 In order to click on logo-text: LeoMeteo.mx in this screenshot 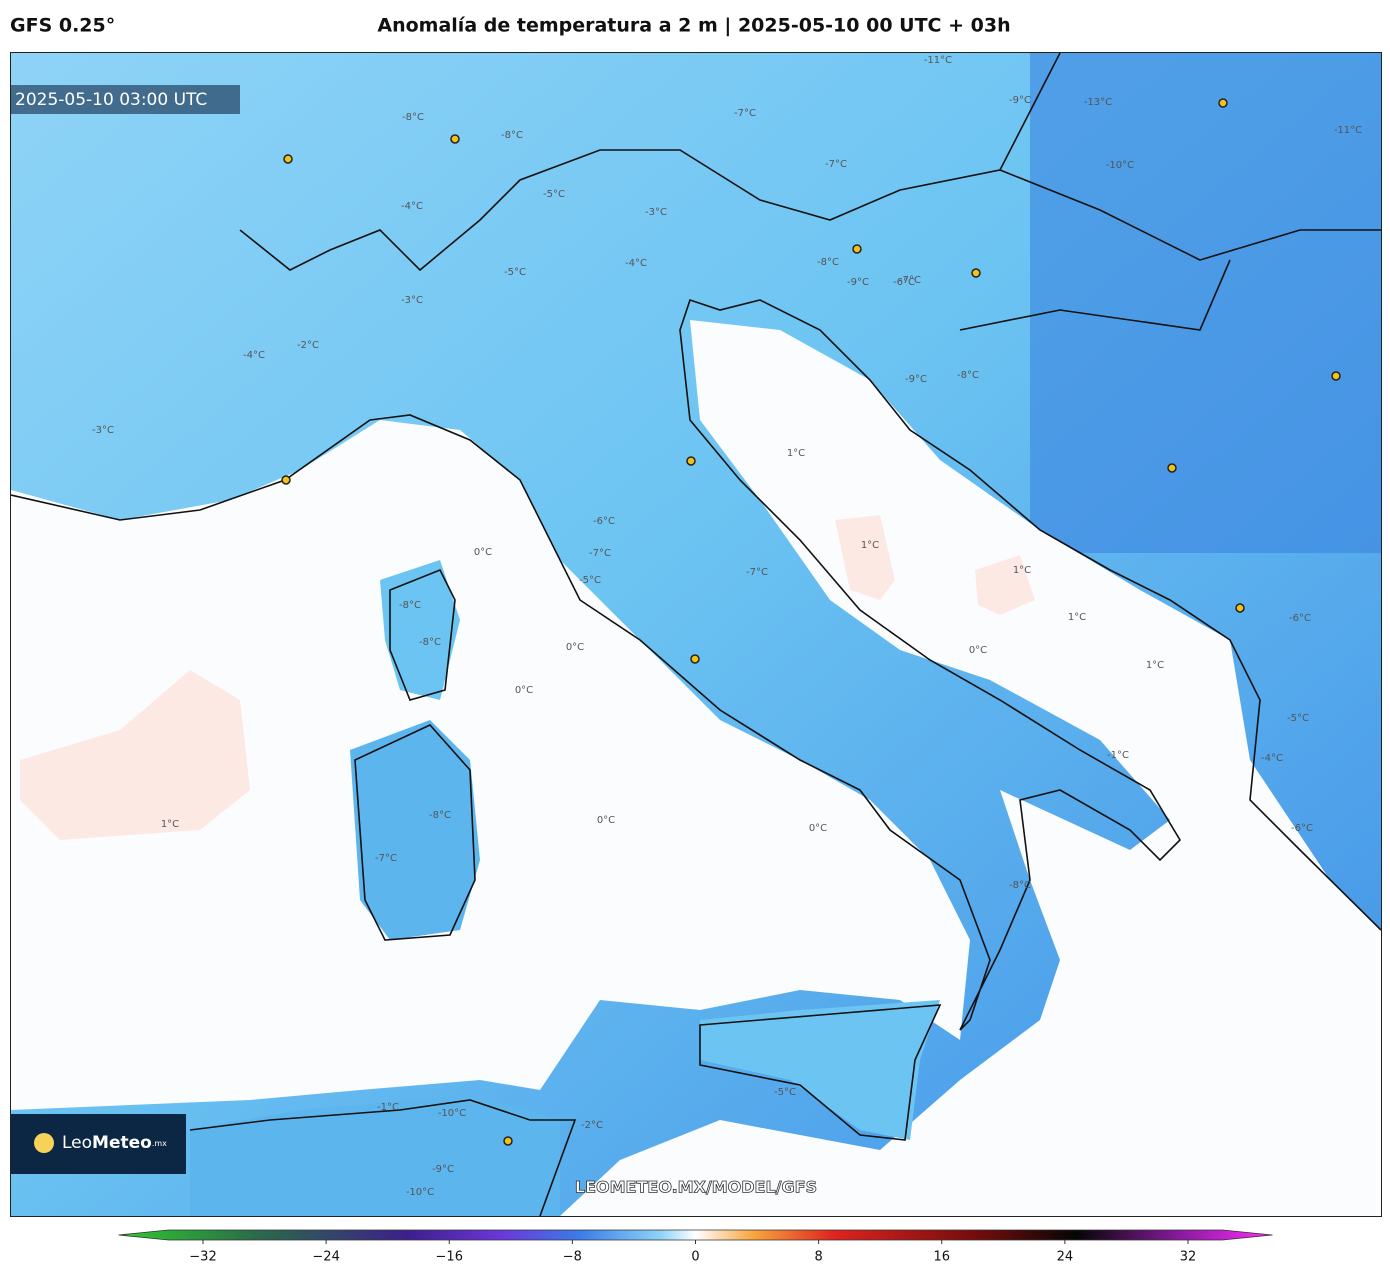, I will do `click(114, 1143)`.